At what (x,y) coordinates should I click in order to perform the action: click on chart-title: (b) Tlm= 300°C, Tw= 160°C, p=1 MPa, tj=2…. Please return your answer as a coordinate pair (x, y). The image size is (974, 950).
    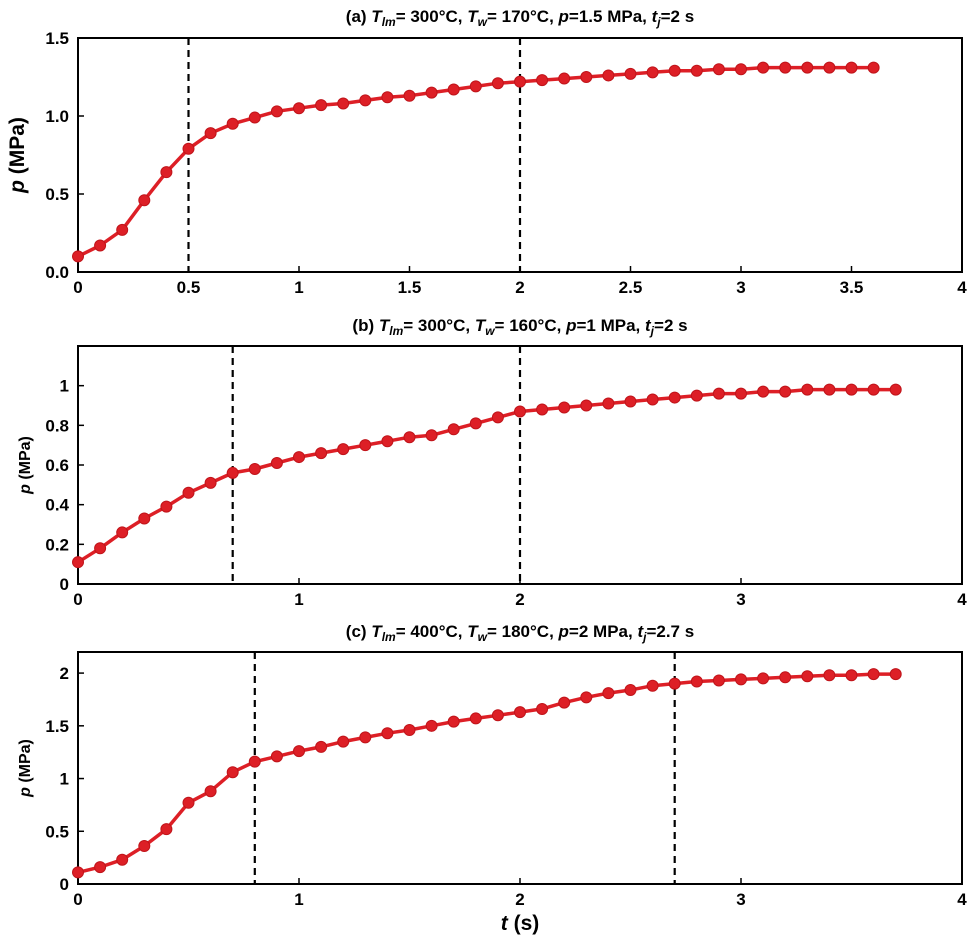
    Looking at the image, I should click on (519, 327).